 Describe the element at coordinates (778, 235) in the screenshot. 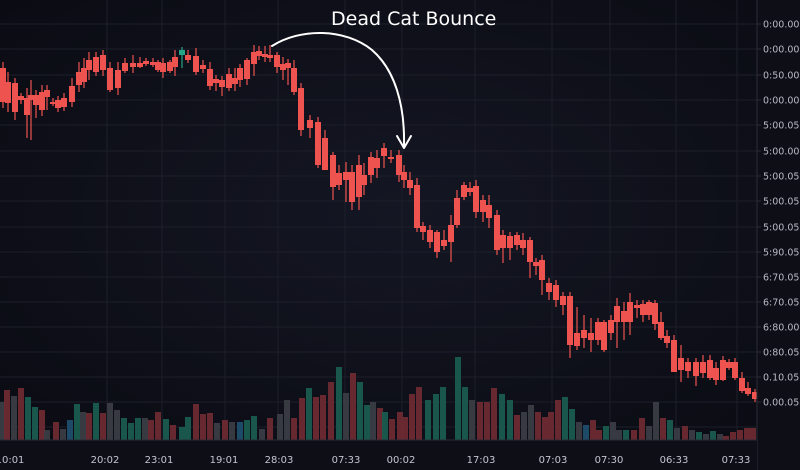

I see `price-axis-panel` at that location.